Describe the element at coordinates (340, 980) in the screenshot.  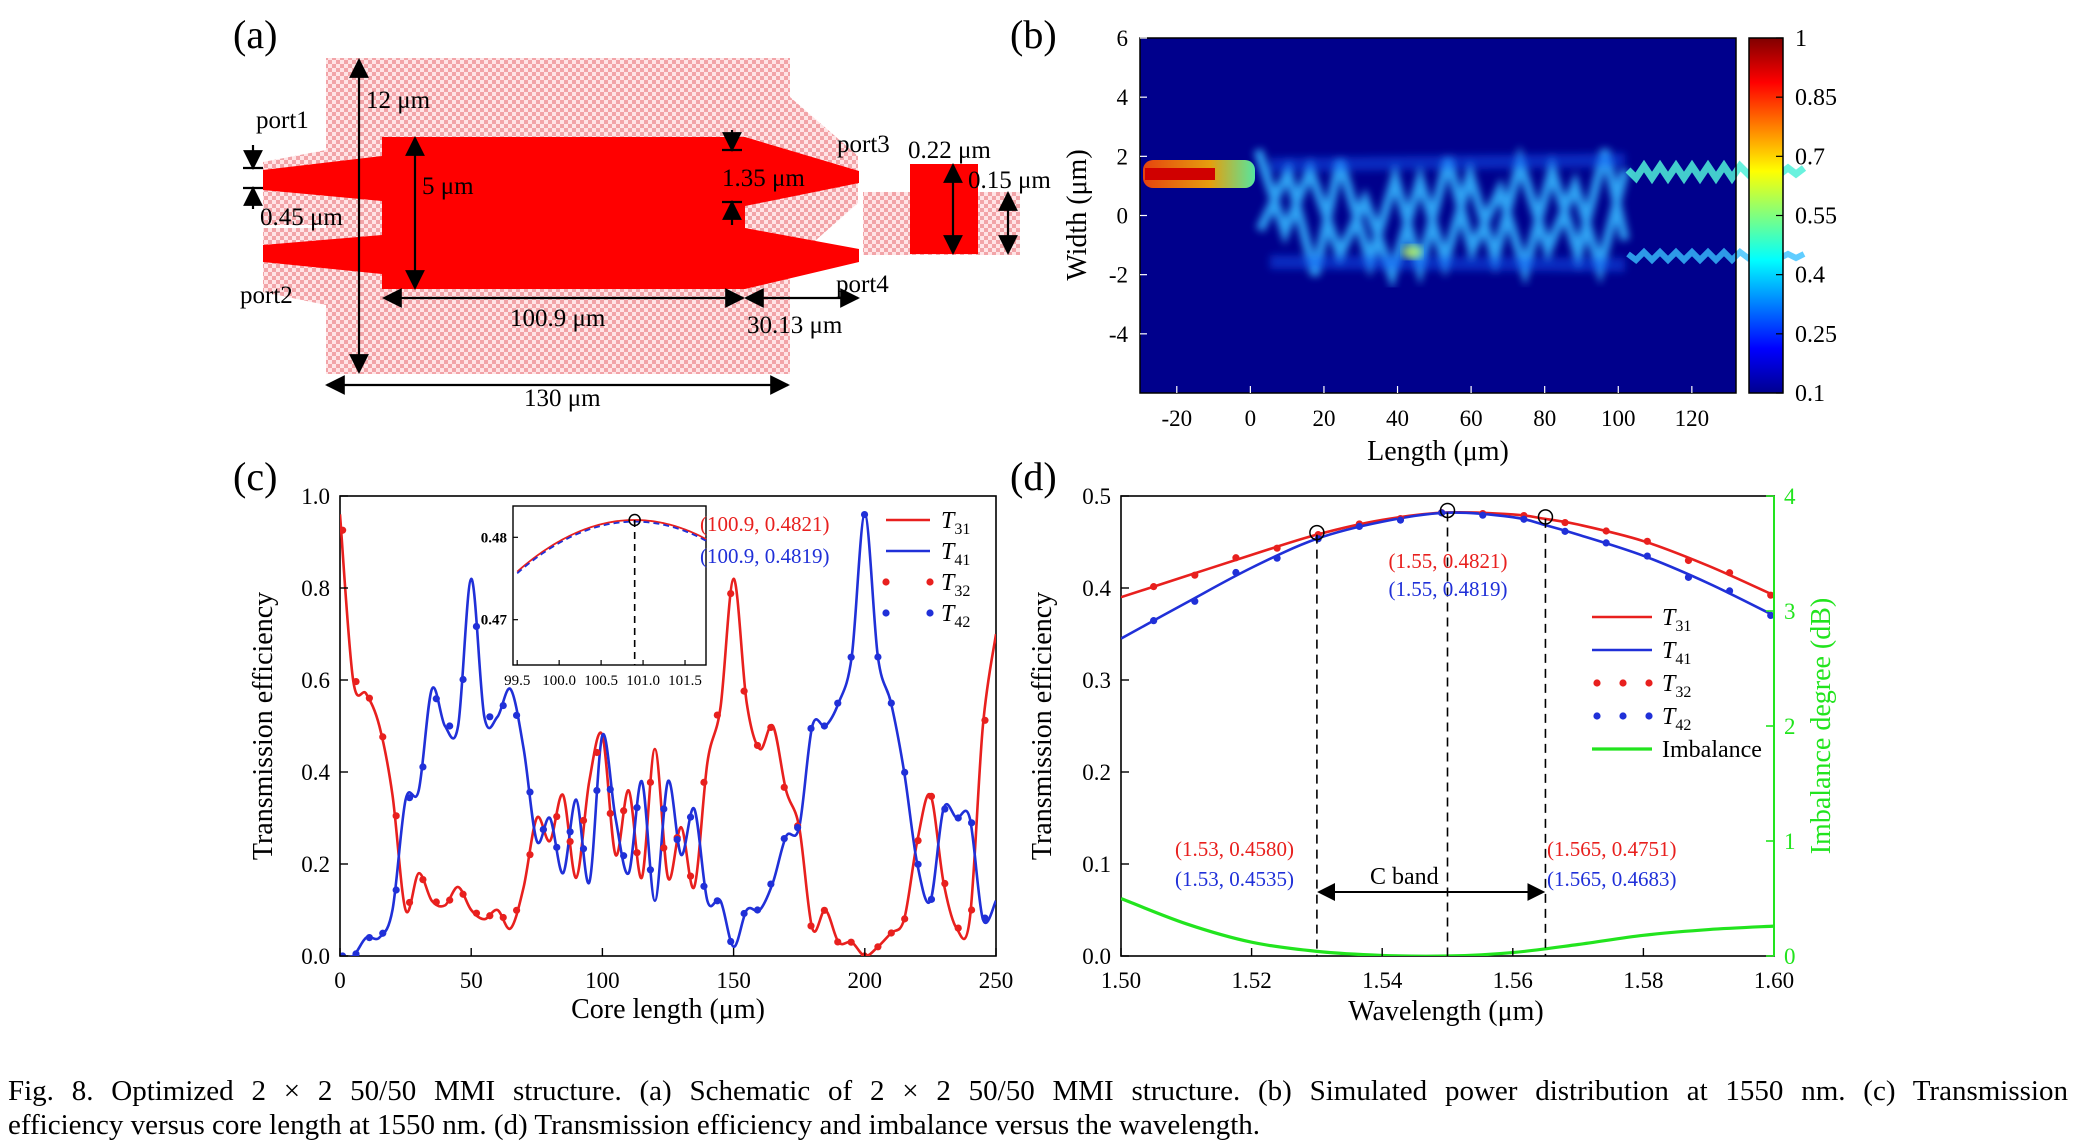
I see `c-xtick-label: 0` at that location.